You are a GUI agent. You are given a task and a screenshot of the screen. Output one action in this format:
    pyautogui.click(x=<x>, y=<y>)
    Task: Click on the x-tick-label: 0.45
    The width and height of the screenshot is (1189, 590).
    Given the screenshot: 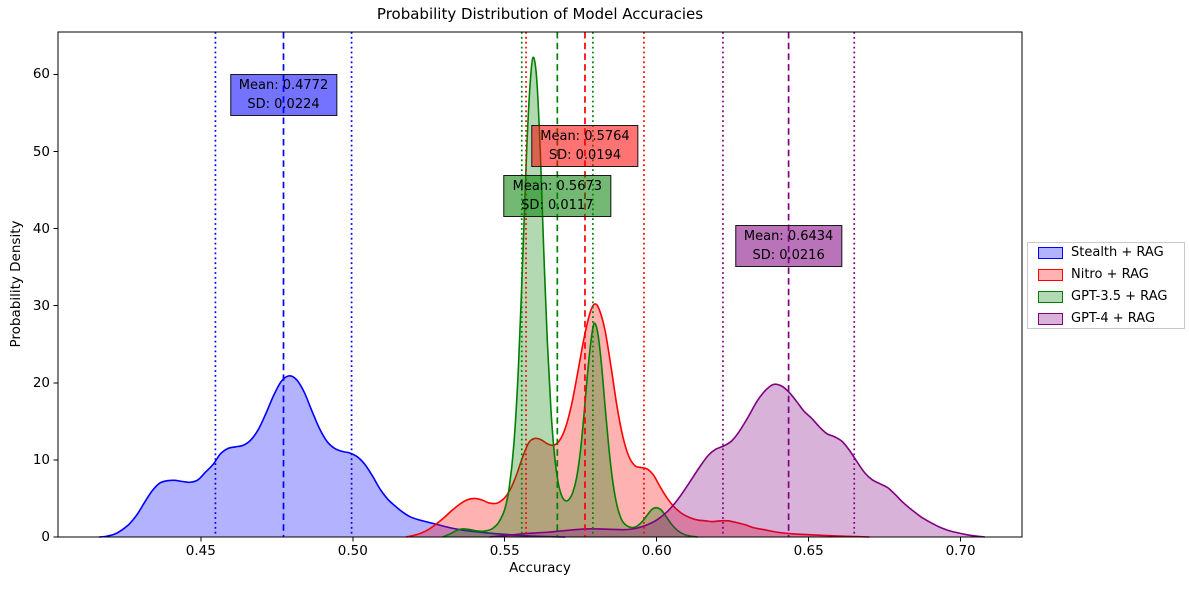 What is the action you would take?
    pyautogui.click(x=200, y=551)
    